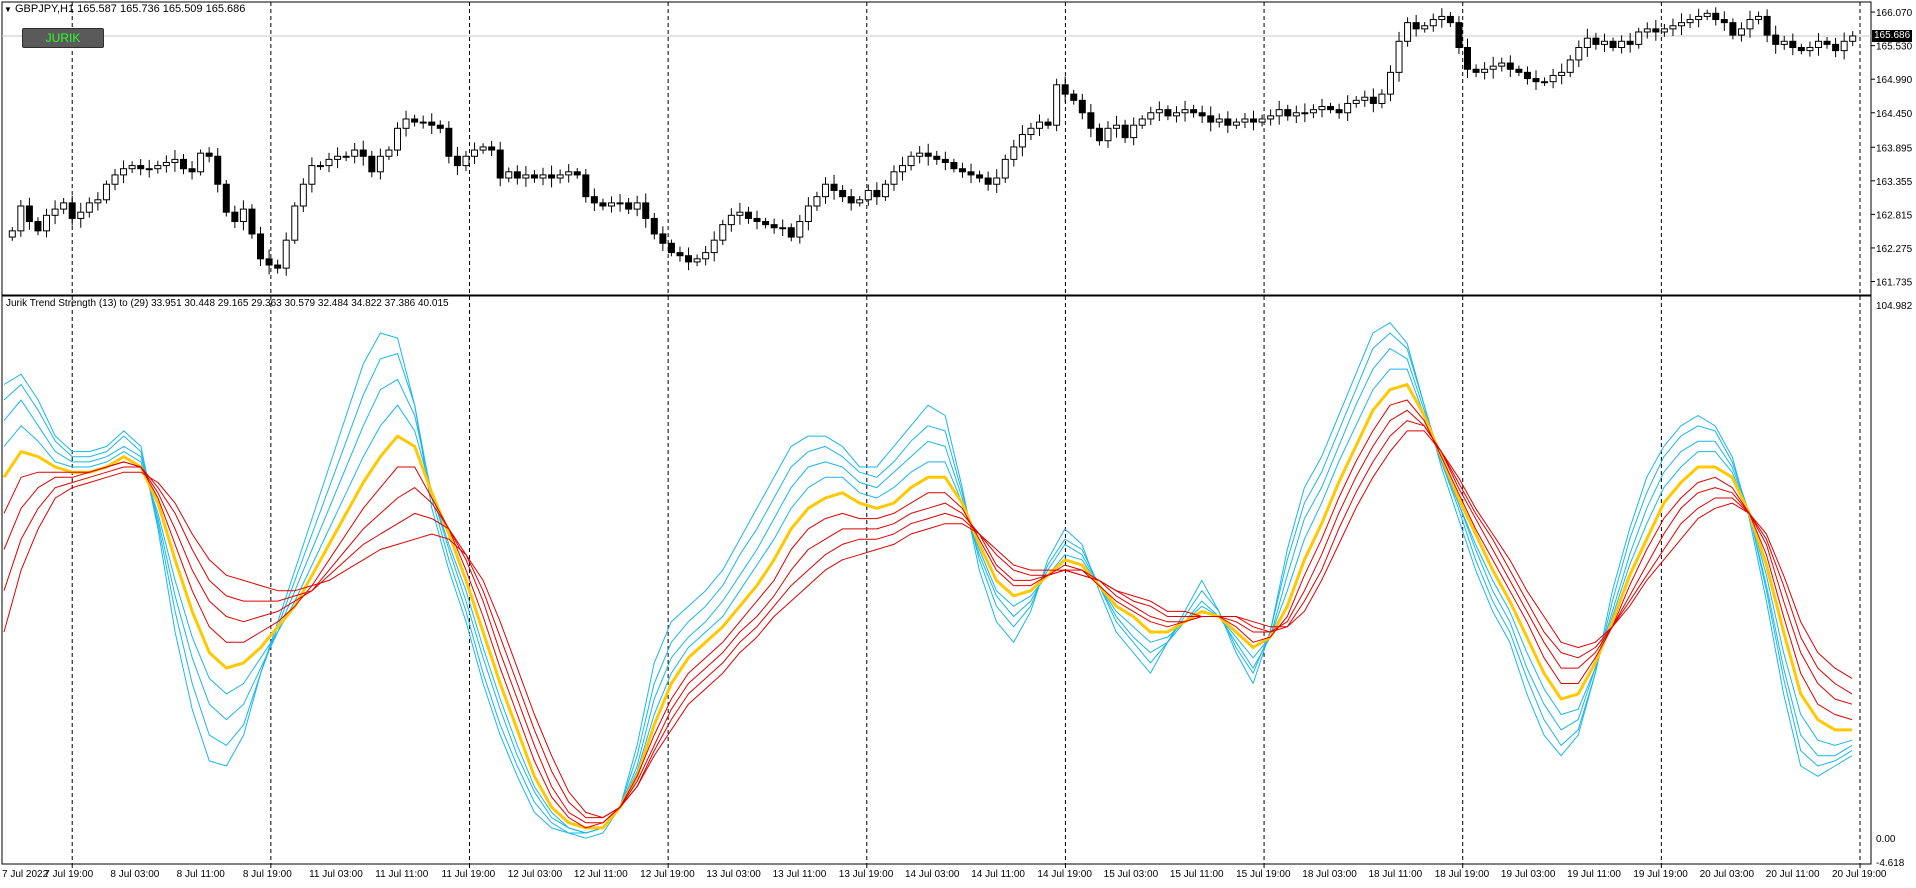  What do you see at coordinates (1396, 874) in the screenshot?
I see `time-axis-label: 18 Jul 11:00` at bounding box center [1396, 874].